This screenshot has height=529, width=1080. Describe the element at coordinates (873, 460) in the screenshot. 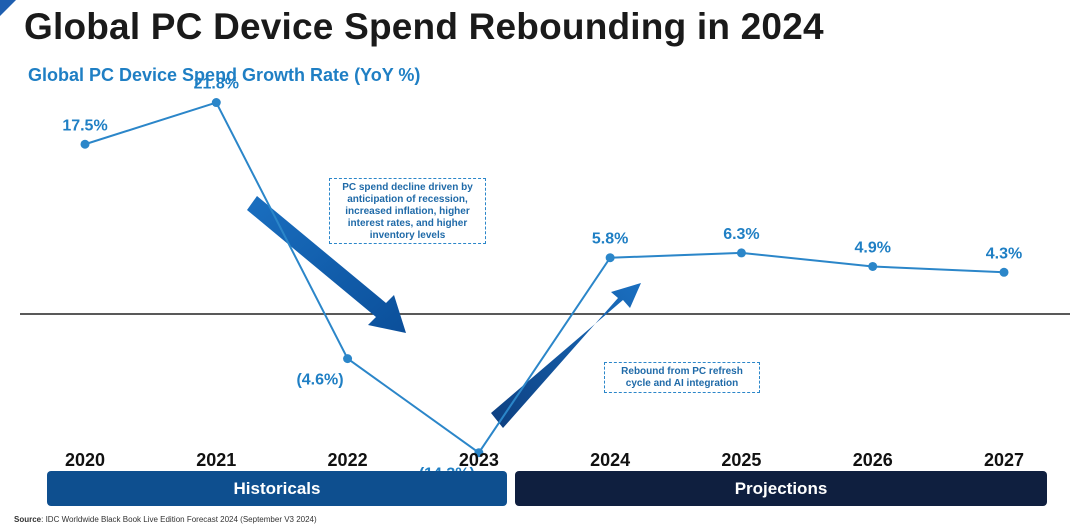

I see `year-label-2026: 2026` at that location.